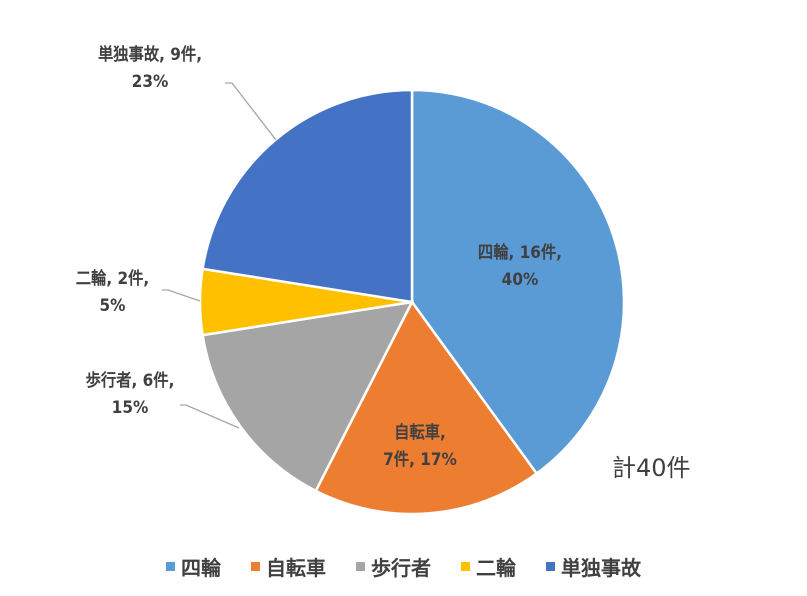  What do you see at coordinates (112, 293) in the screenshot?
I see `data-label-motorcycle: 二輪, 2件, 5%` at bounding box center [112, 293].